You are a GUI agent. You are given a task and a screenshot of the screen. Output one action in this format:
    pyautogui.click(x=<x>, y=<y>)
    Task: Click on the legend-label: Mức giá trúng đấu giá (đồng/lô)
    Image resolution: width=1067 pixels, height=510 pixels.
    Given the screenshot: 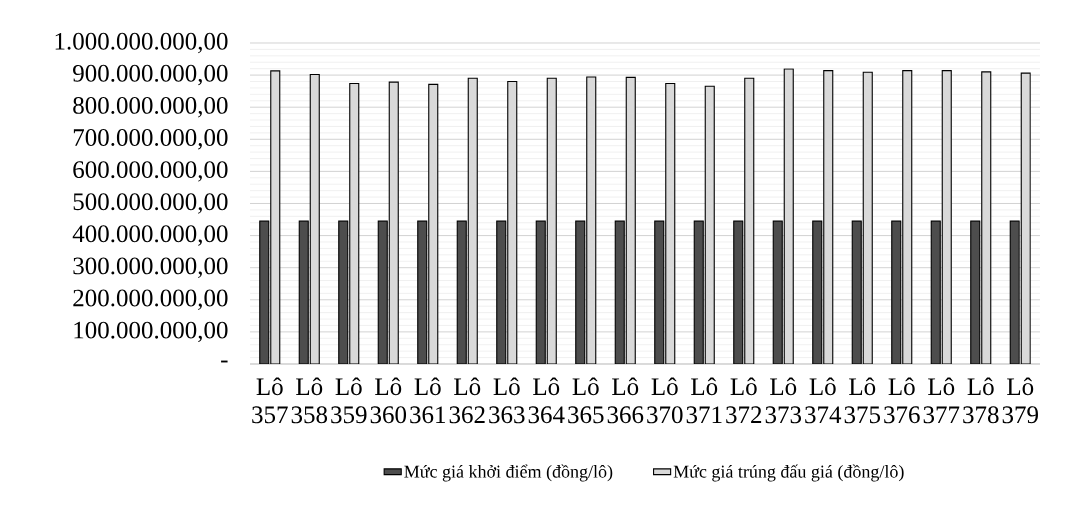 What is the action you would take?
    pyautogui.click(x=788, y=473)
    